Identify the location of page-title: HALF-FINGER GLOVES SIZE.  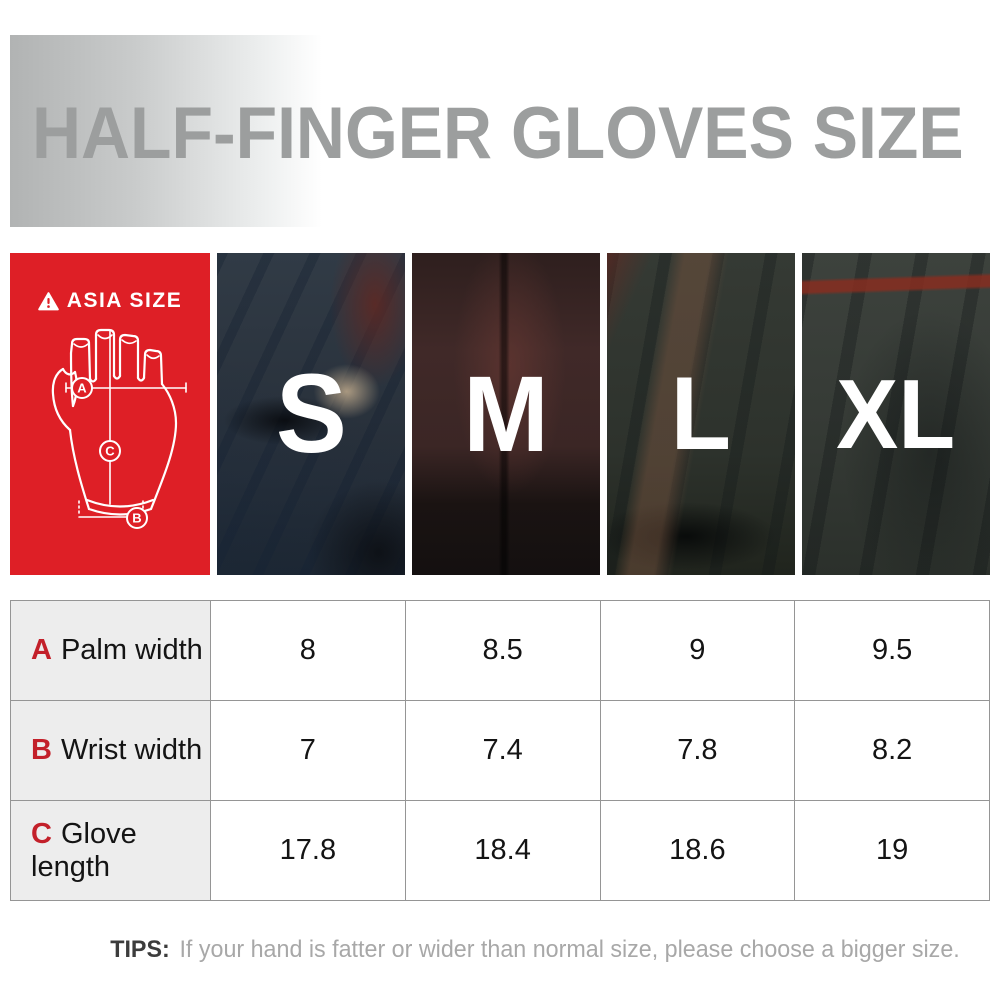
(498, 133).